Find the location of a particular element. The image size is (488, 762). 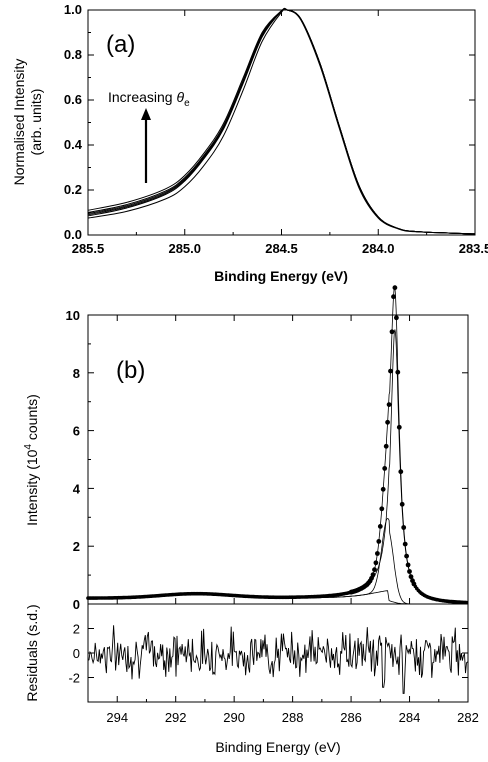

chart-a-annotation: Increasing θe is located at coordinates (149, 99).